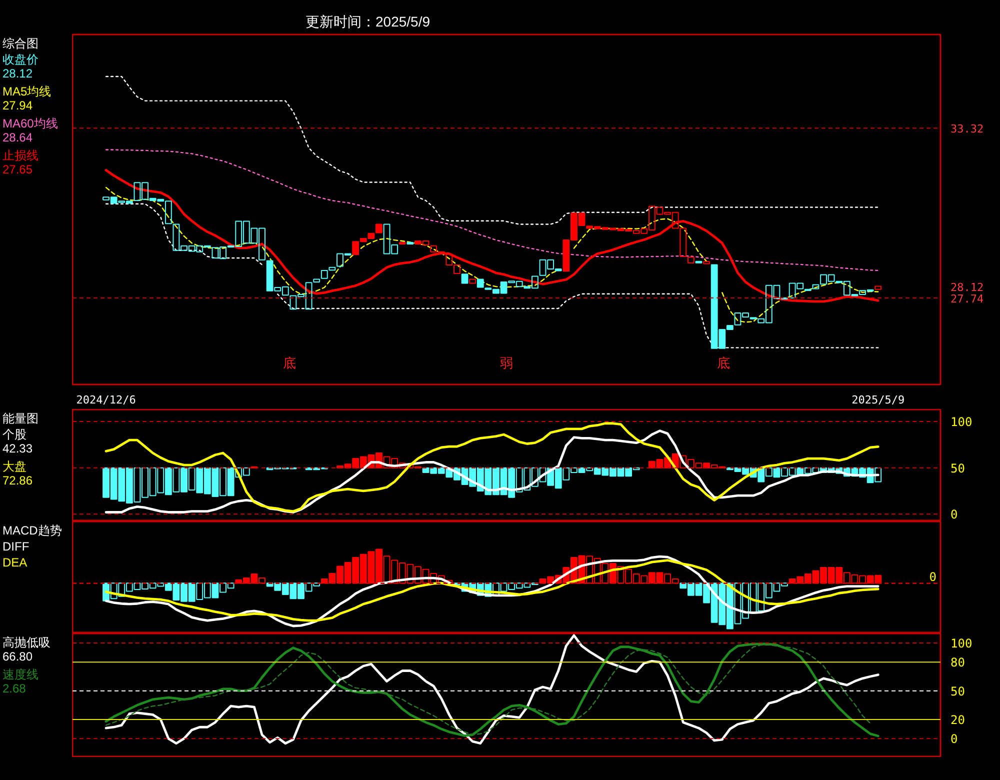 This screenshot has height=780, width=1000. I want to click on text: 28.64, so click(17, 137).